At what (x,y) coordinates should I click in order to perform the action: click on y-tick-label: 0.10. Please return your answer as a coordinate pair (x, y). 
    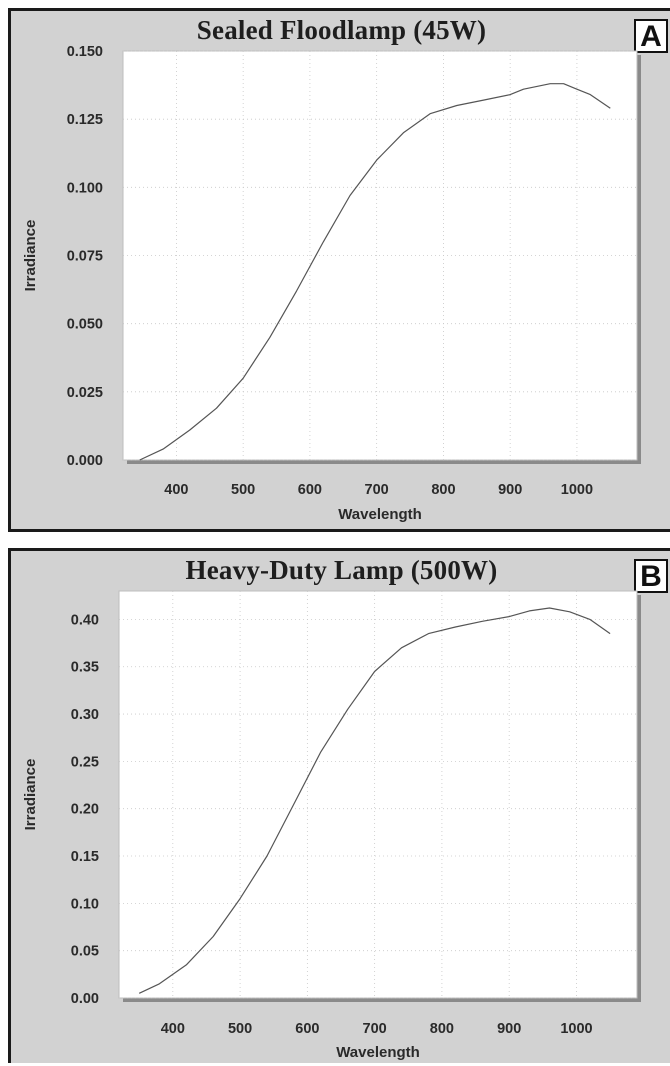
    Looking at the image, I should click on (85, 904).